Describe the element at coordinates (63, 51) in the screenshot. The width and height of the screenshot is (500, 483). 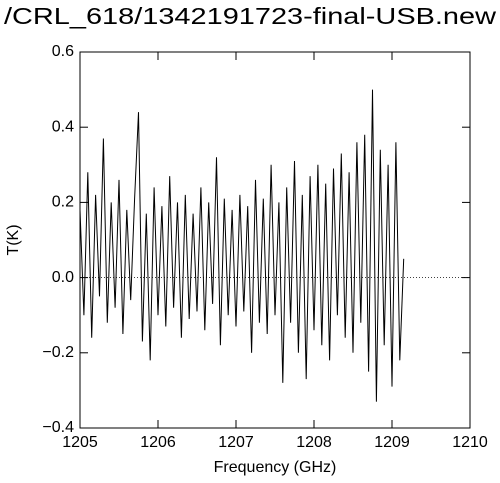
I see `y-tick-label: 0.6` at that location.